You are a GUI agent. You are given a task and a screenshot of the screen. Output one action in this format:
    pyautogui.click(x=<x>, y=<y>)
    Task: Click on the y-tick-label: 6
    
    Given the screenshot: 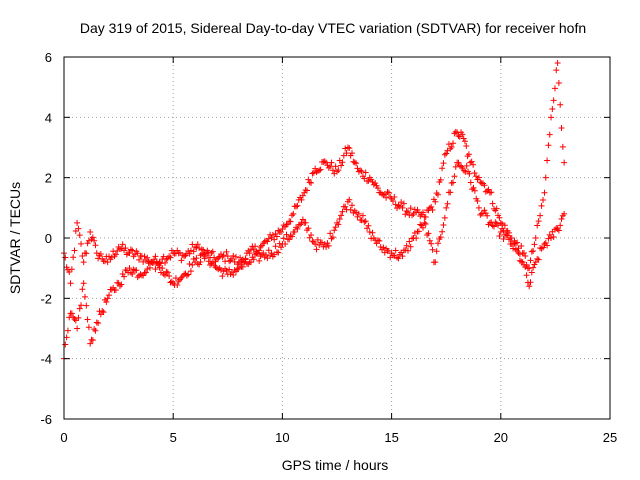 What is the action you would take?
    pyautogui.click(x=48, y=57)
    